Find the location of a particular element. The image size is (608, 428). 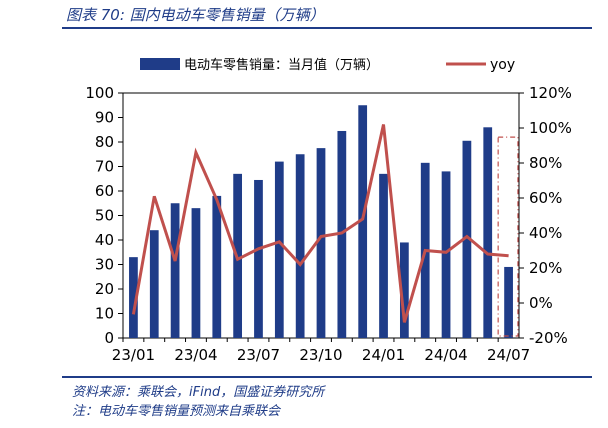

y-left-tick-label: 70 is located at coordinates (104, 167).